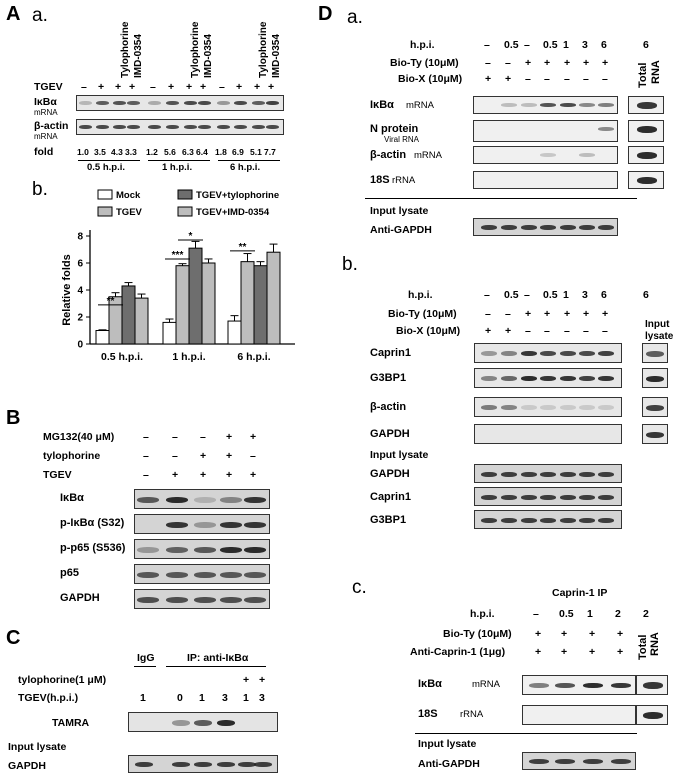 Image resolution: width=675 pixels, height=777 pixels. What do you see at coordinates (263, 49) in the screenshot?
I see `label-tylophorine-3: Tylophorine` at bounding box center [263, 49].